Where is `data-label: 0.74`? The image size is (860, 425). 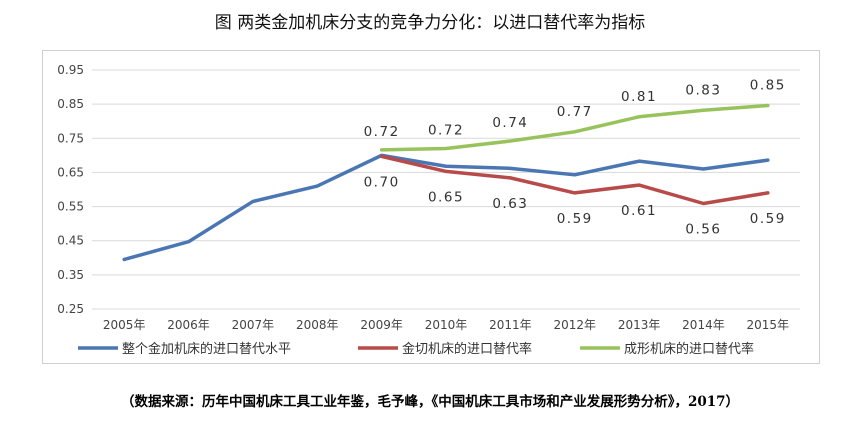
data-label: 0.74 is located at coordinates (510, 123).